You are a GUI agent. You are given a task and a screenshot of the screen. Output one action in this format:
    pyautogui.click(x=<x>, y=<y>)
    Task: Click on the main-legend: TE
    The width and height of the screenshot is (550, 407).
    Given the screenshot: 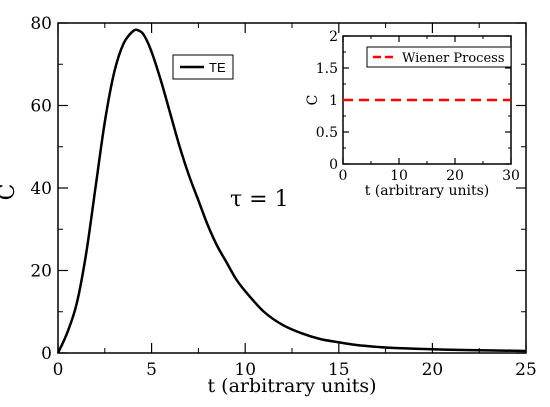 What is the action you would take?
    pyautogui.click(x=203, y=67)
    